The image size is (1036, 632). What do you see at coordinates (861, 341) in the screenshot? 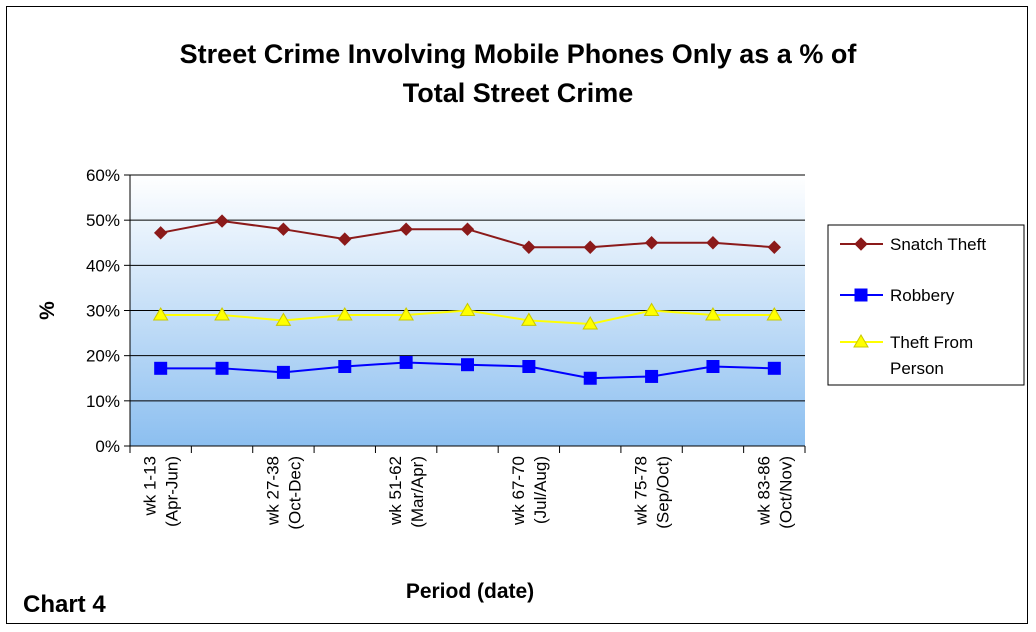
I see `legend-theft-from-person-marker` at bounding box center [861, 341].